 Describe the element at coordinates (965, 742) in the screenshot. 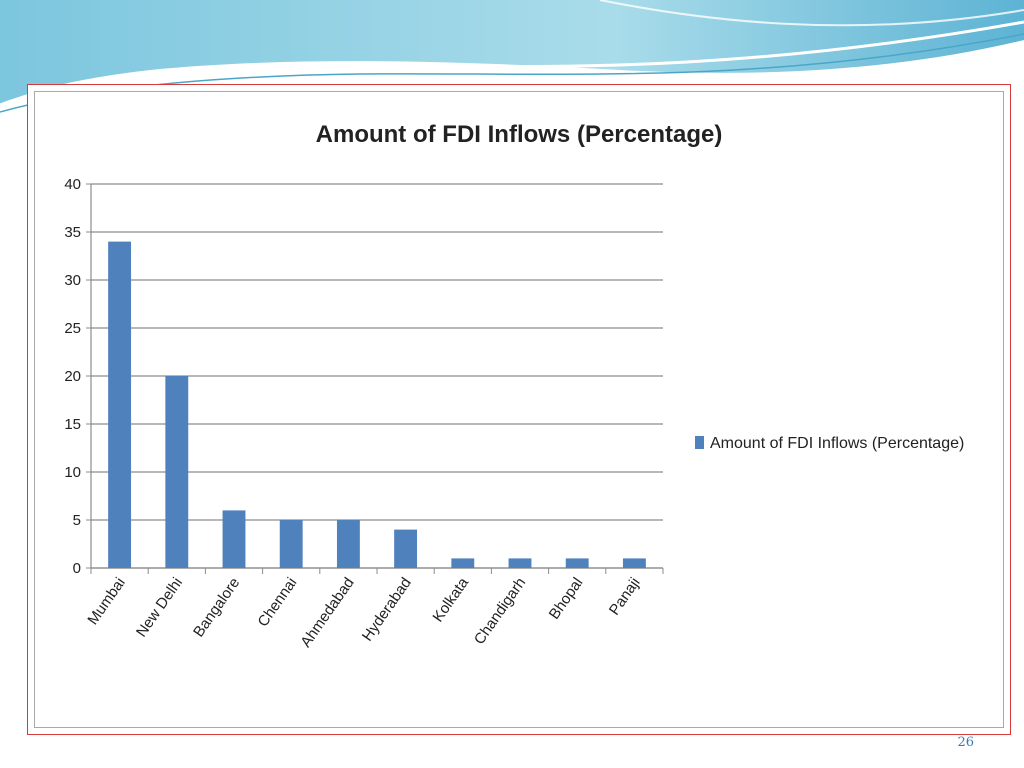

I see `slide-number: 26` at that location.